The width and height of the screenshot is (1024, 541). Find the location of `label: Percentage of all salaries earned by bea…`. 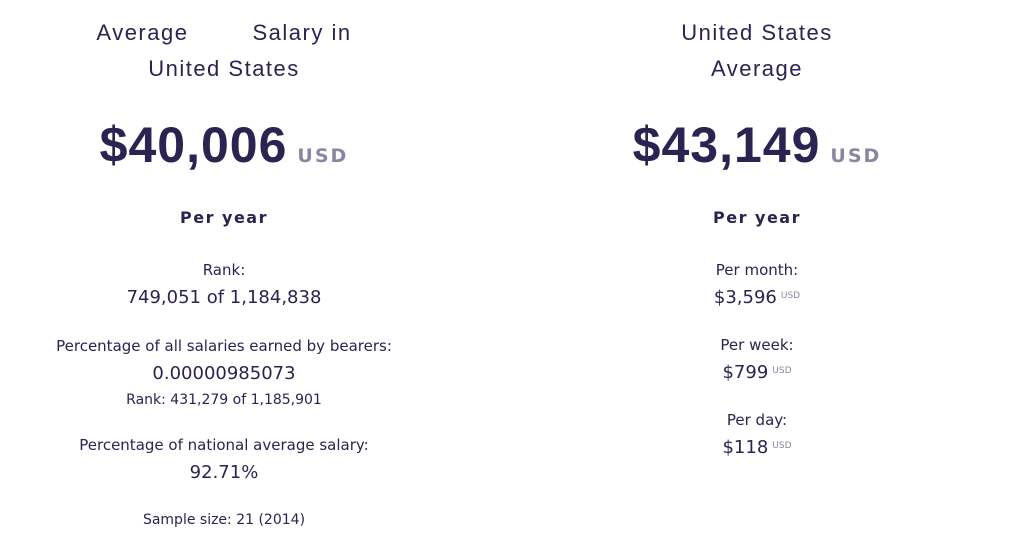

label: Percentage of all salaries earned by bea… is located at coordinates (224, 346).